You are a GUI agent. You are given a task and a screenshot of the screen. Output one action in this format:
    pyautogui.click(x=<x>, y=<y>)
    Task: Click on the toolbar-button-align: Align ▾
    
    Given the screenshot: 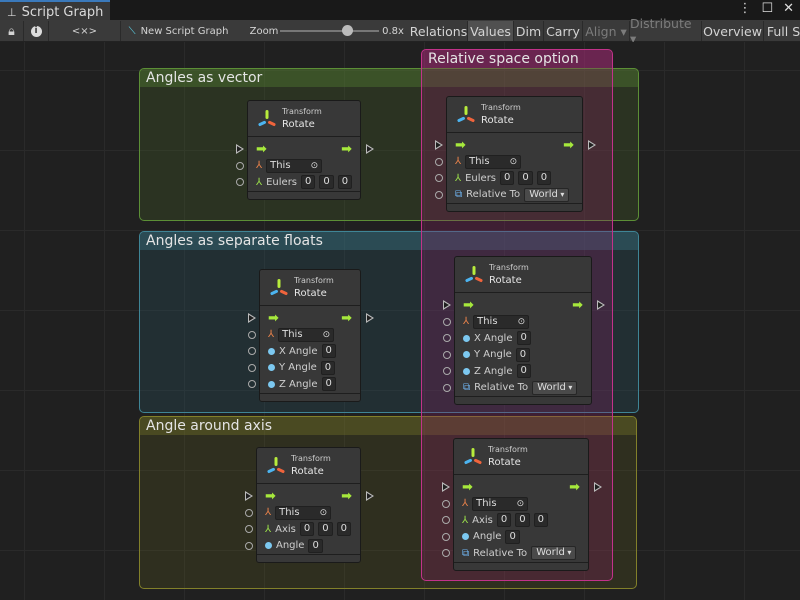 What is the action you would take?
    pyautogui.click(x=606, y=31)
    